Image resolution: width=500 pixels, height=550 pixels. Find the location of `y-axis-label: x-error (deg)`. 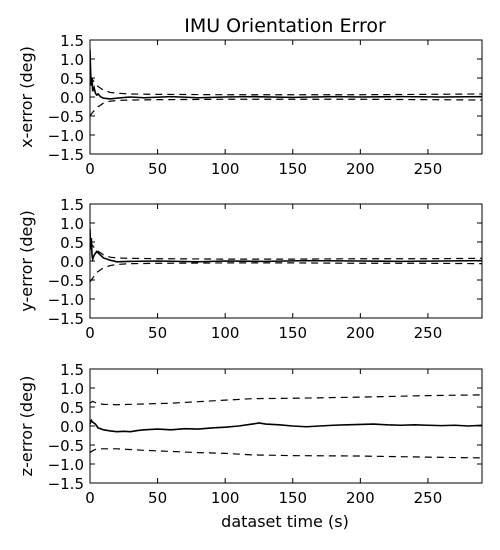

y-axis-label: x-error (deg) is located at coordinates (26, 97).